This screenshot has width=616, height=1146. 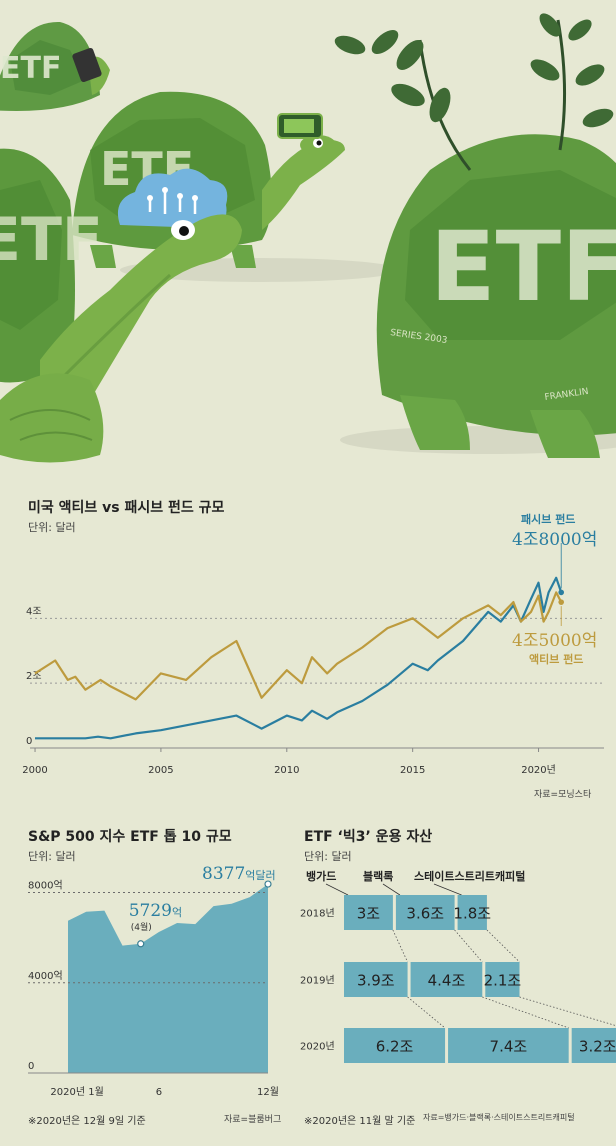 What do you see at coordinates (317, 914) in the screenshot?
I see `year-label: 2018년` at bounding box center [317, 914].